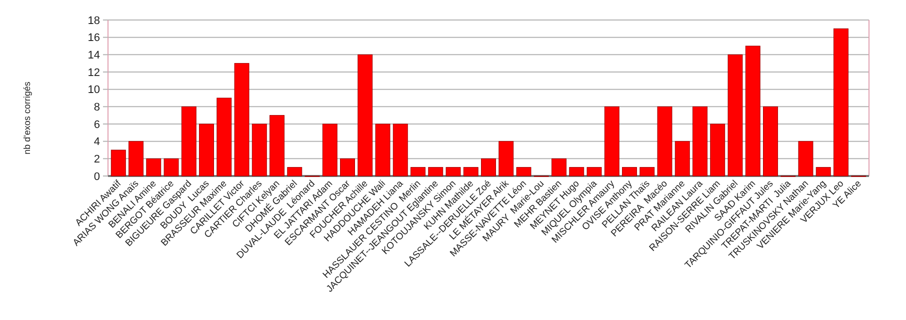 The width and height of the screenshot is (906, 320). I want to click on y-tick-label: 16, so click(94, 38).